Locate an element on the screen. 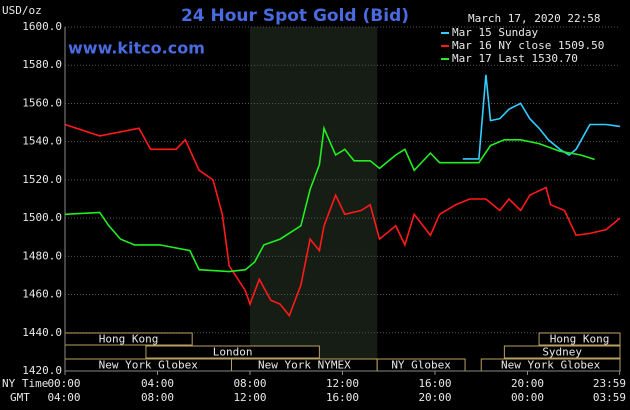  y-axis-label: USD/oz is located at coordinates (22, 10).